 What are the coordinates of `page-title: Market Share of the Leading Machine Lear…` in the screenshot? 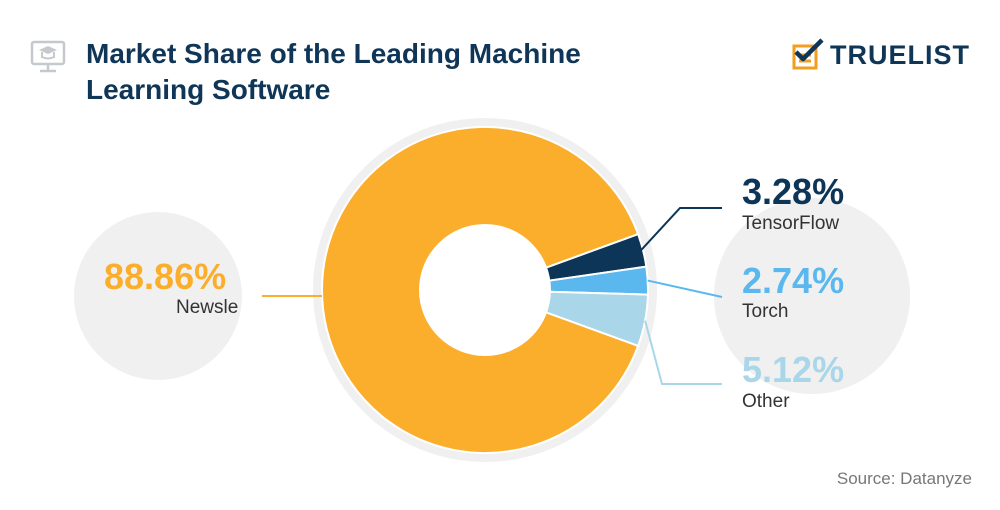 It's located at (386, 72).